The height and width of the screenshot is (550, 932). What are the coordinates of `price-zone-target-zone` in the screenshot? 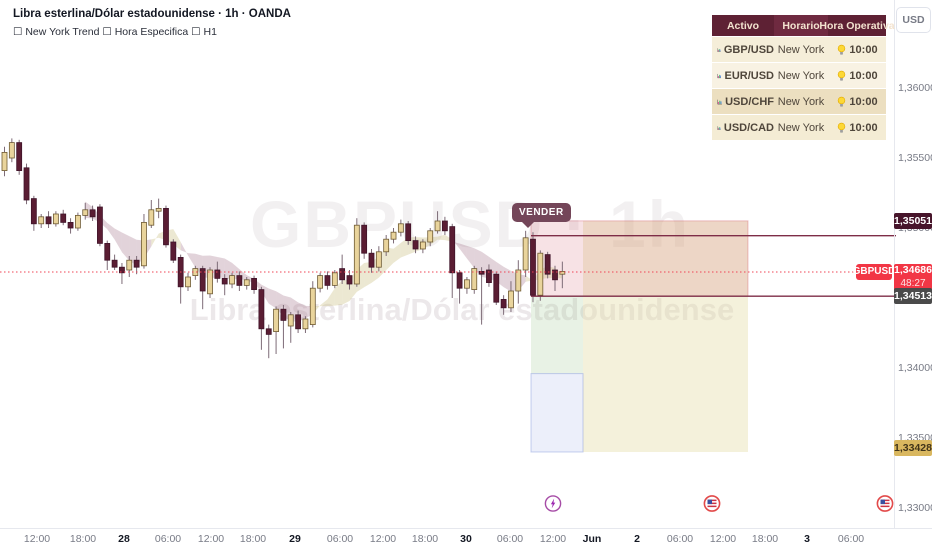 It's located at (557, 413).